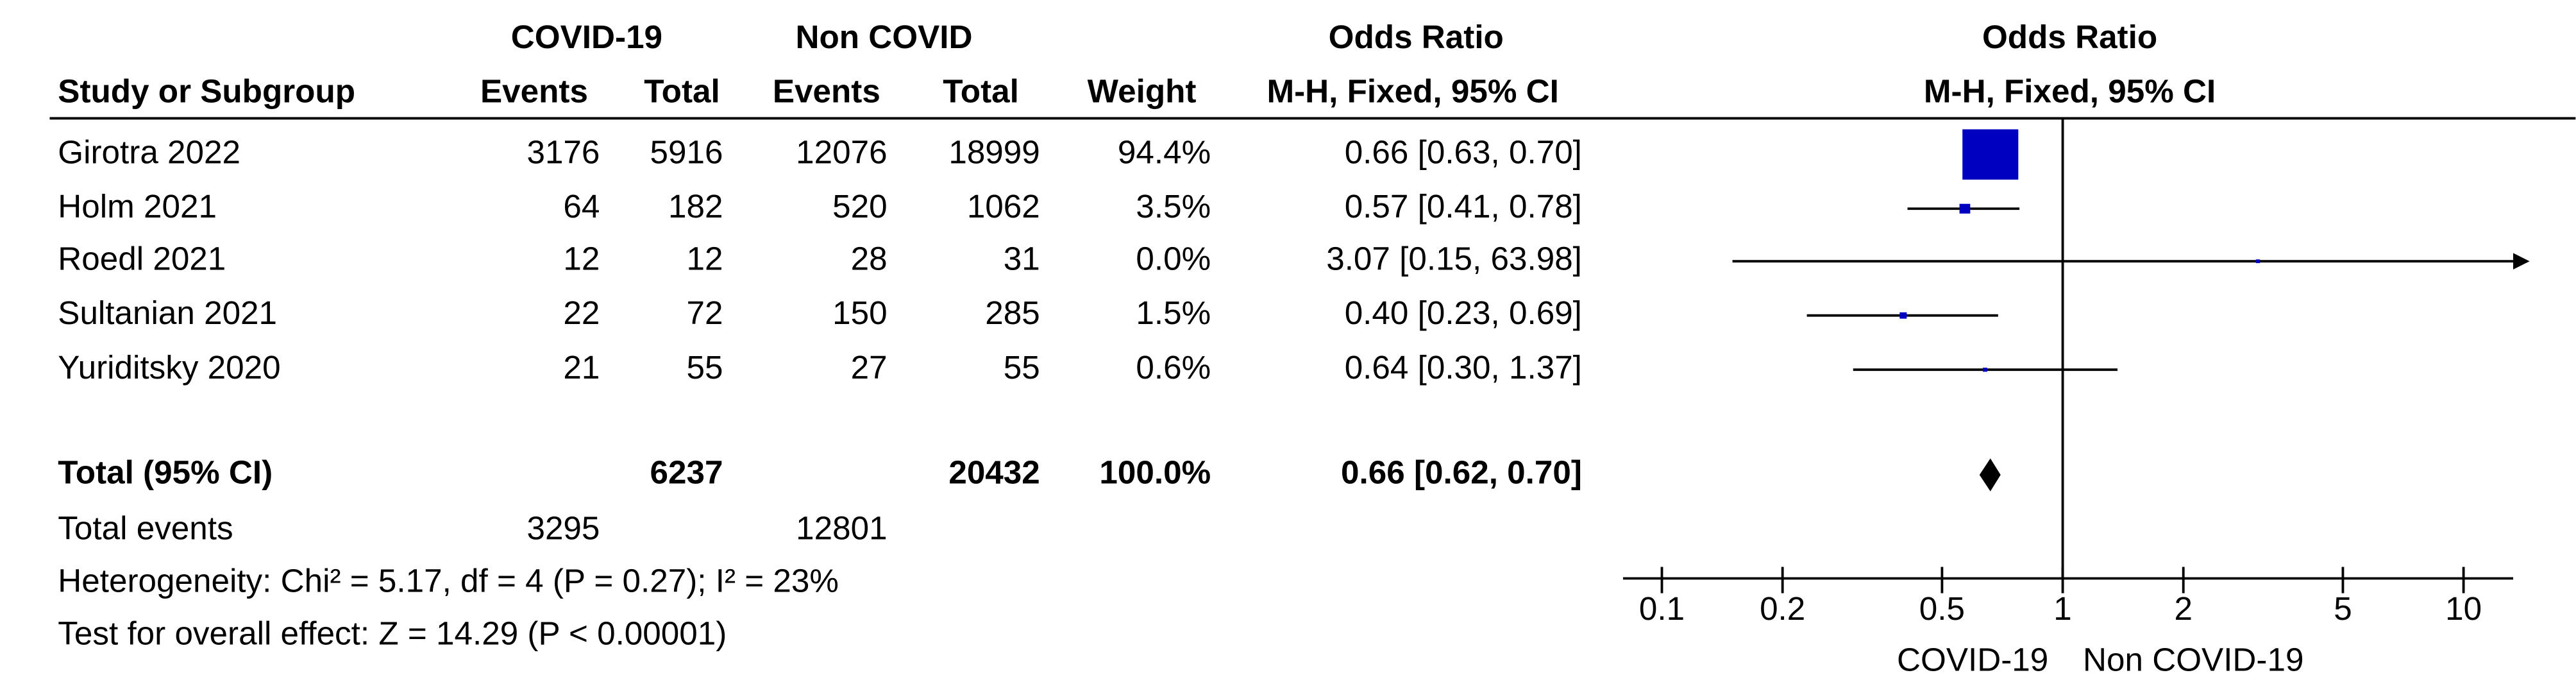 The image size is (2576, 700). What do you see at coordinates (705, 259) in the screenshot?
I see `study-total1: 12` at bounding box center [705, 259].